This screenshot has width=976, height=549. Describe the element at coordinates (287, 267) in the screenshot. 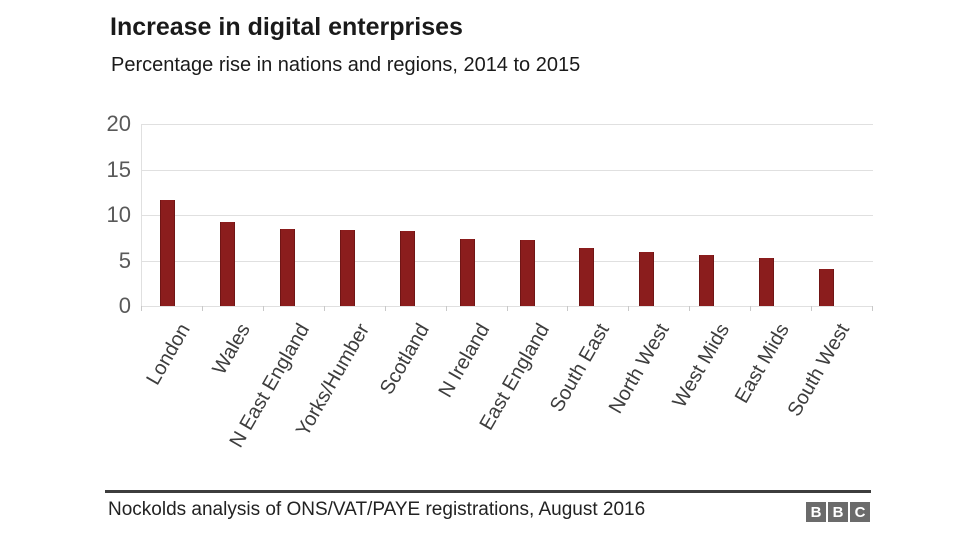

I see `bar-n-east-england` at that location.